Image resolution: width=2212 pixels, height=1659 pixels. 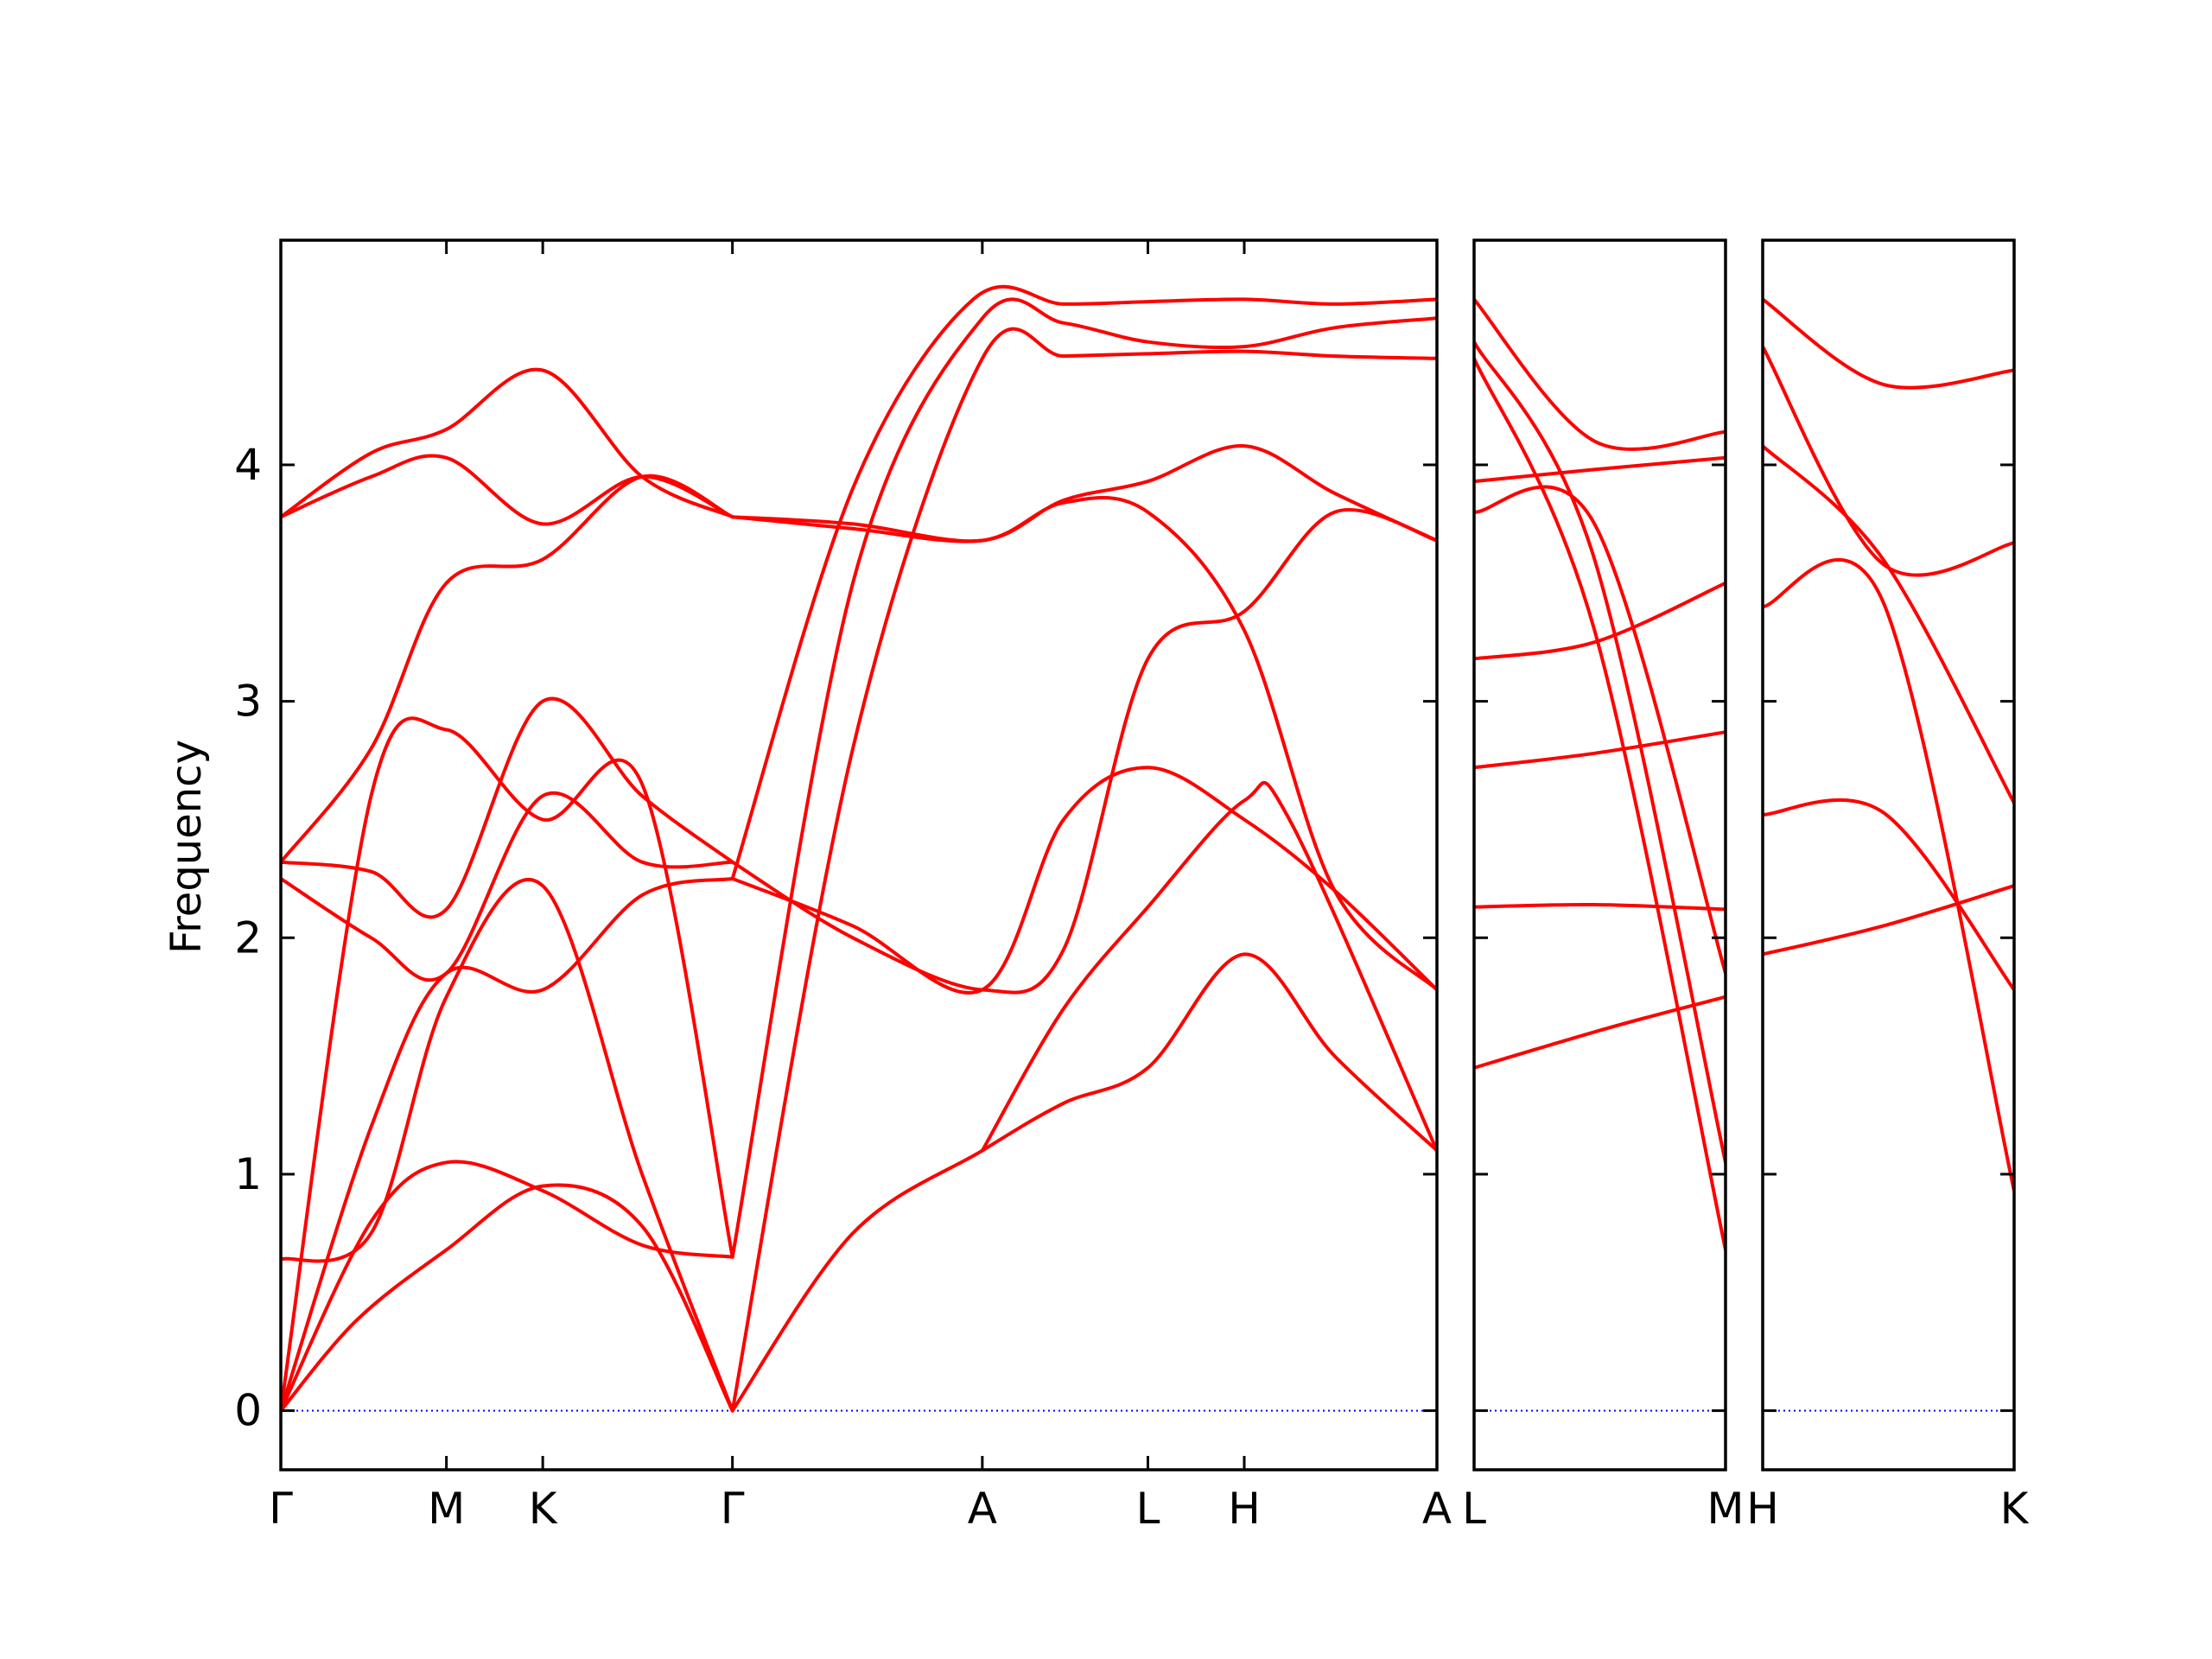 What do you see at coordinates (248, 1411) in the screenshot?
I see `y-tick-label: 0` at bounding box center [248, 1411].